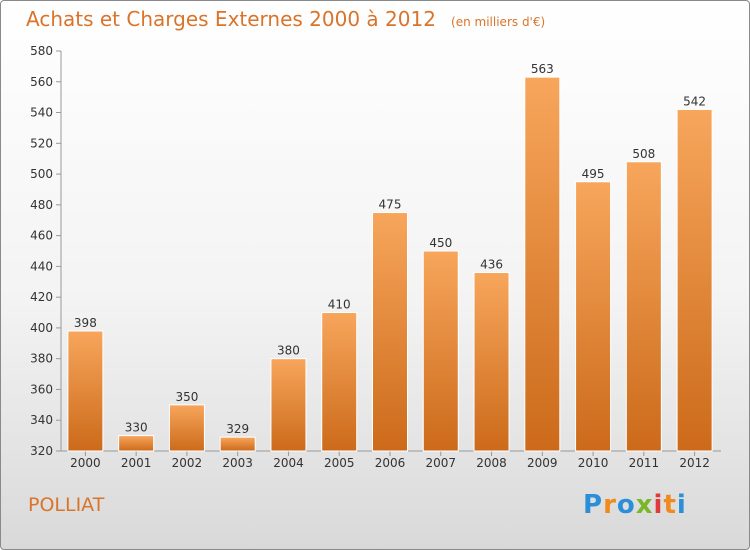 The width and height of the screenshot is (750, 550). What do you see at coordinates (390, 463) in the screenshot?
I see `x-tick-label: 2006` at bounding box center [390, 463].